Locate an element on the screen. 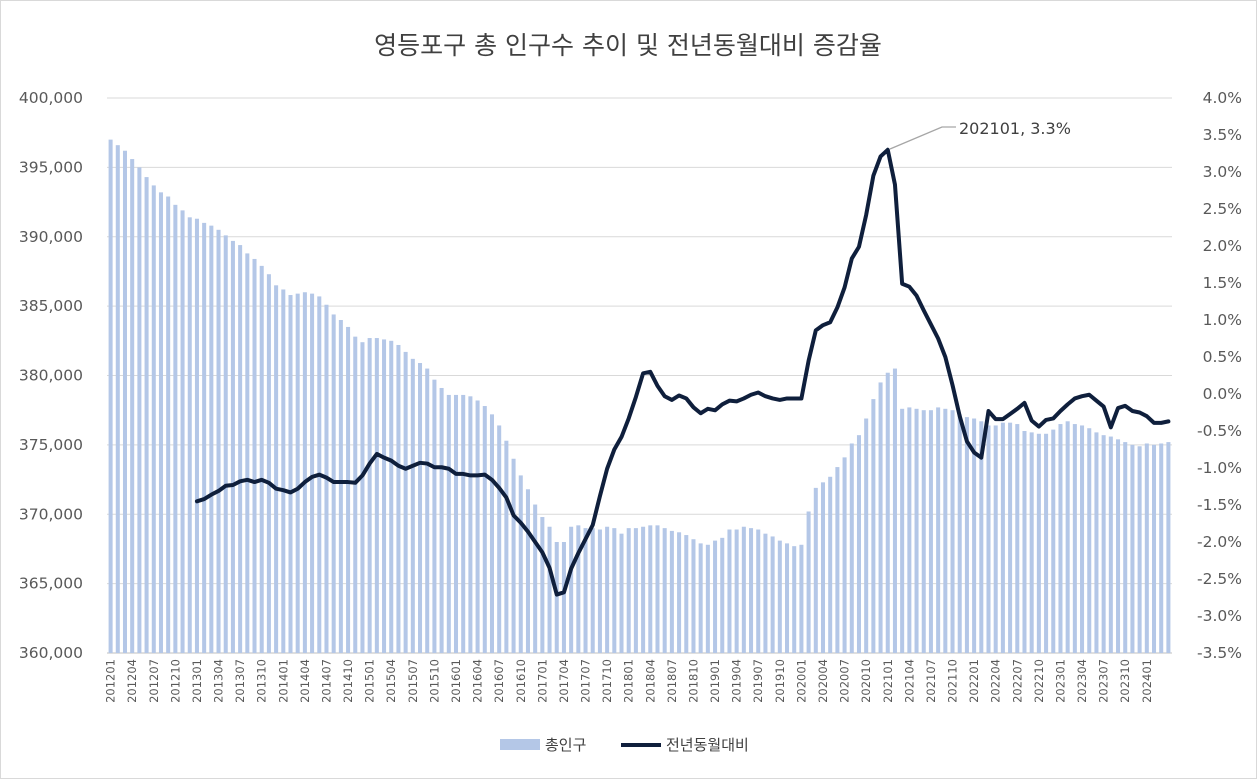 The height and width of the screenshot is (779, 1257). right-axis-tick-label: 4.0% is located at coordinates (1222, 98).